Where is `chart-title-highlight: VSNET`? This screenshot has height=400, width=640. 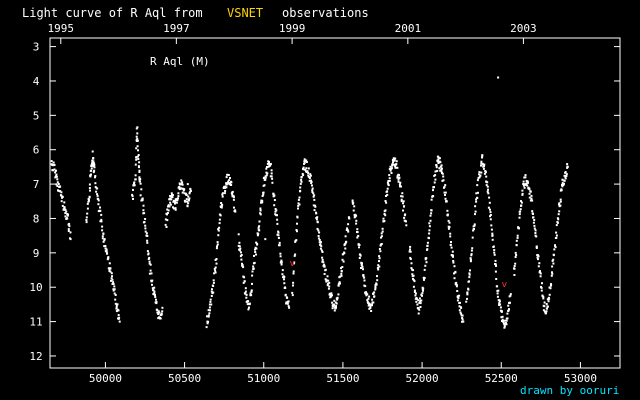 chart-title-highlight: VSNET is located at coordinates (245, 13).